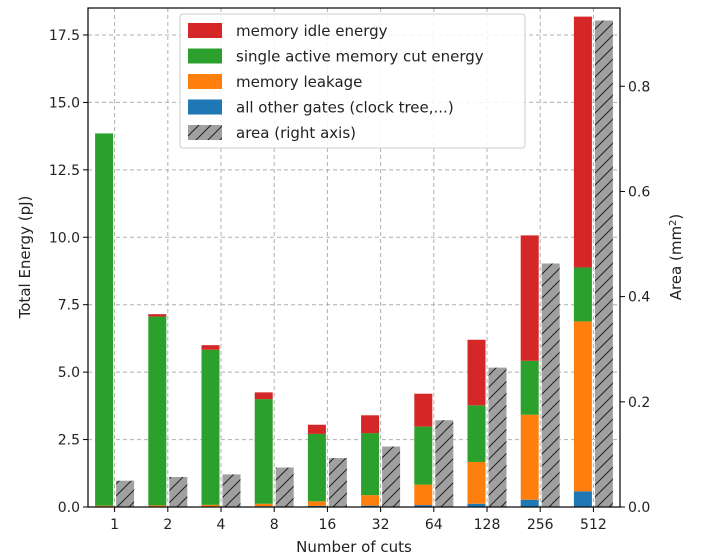 The height and width of the screenshot is (560, 702). What do you see at coordinates (540, 525) in the screenshot?
I see `x-tick-label: 256` at bounding box center [540, 525].